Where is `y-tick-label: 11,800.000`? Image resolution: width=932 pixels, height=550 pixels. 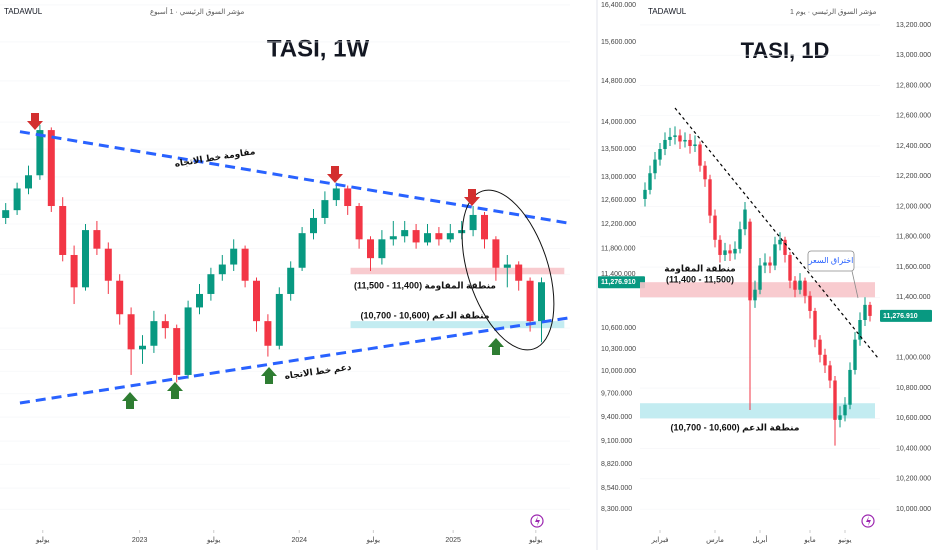
y-tick-label: 11,800.000 is located at coordinates (618, 249).